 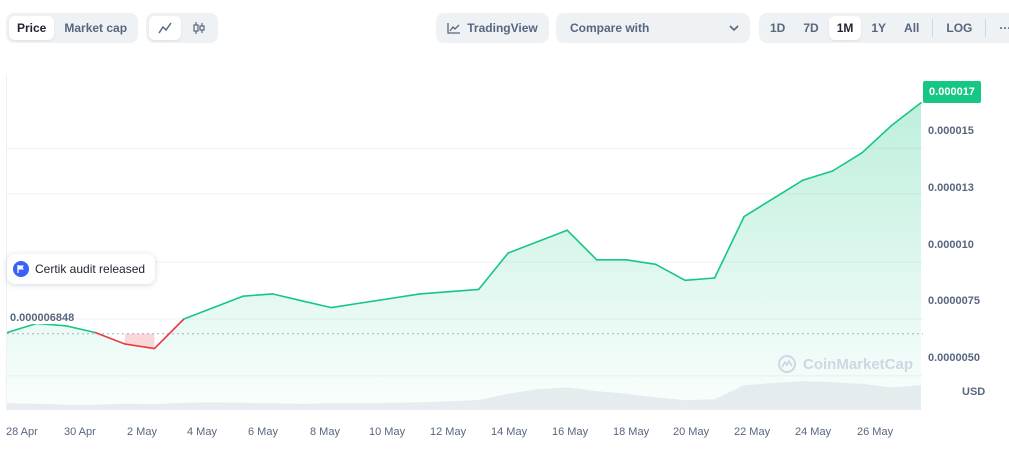 What do you see at coordinates (813, 432) in the screenshot?
I see `x-tick-label: 24 May` at bounding box center [813, 432].